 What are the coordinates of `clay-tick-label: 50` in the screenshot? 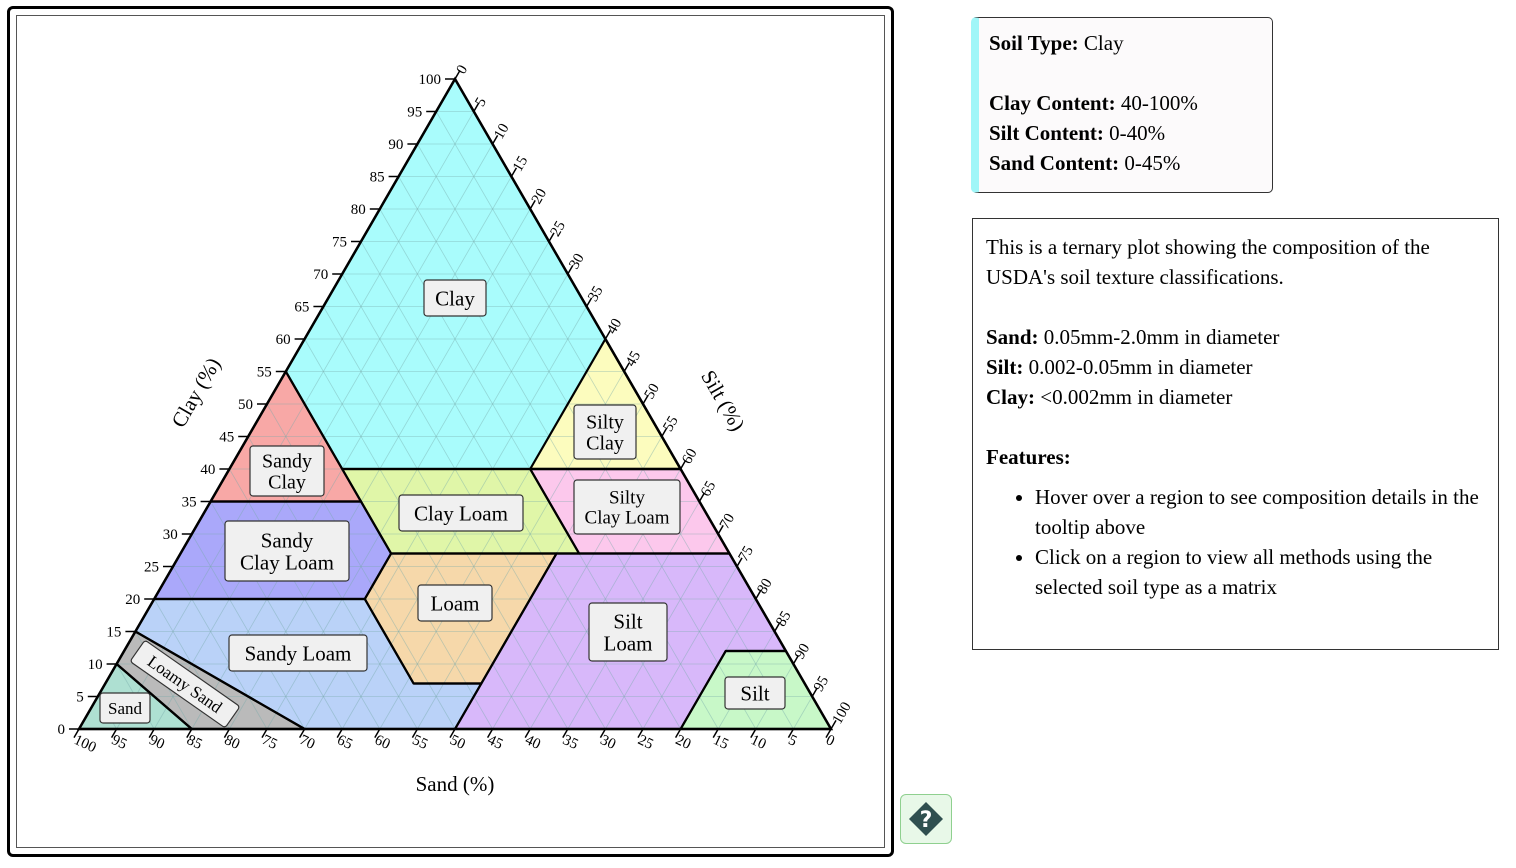 It's located at (245, 405).